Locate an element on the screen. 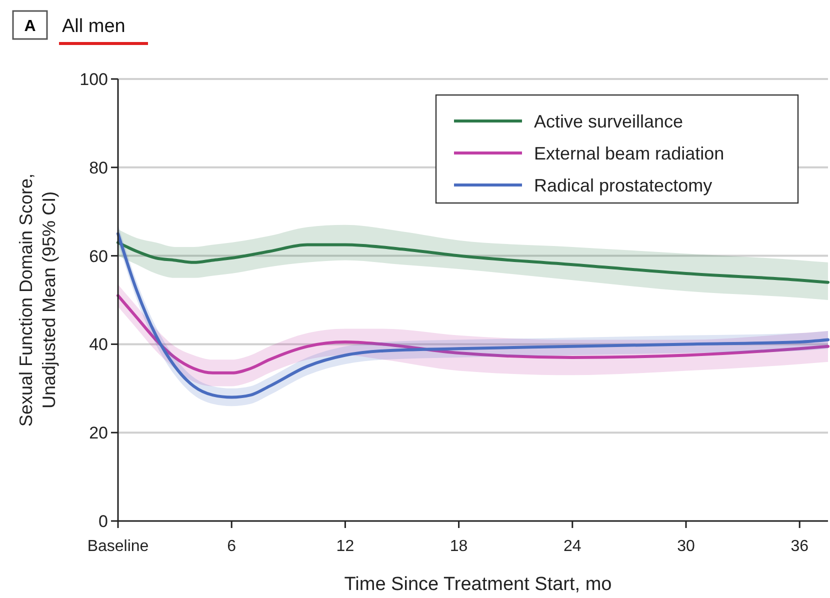 Image resolution: width=830 pixels, height=598 pixels. legend-label: Radical prostatectomy is located at coordinates (623, 185).